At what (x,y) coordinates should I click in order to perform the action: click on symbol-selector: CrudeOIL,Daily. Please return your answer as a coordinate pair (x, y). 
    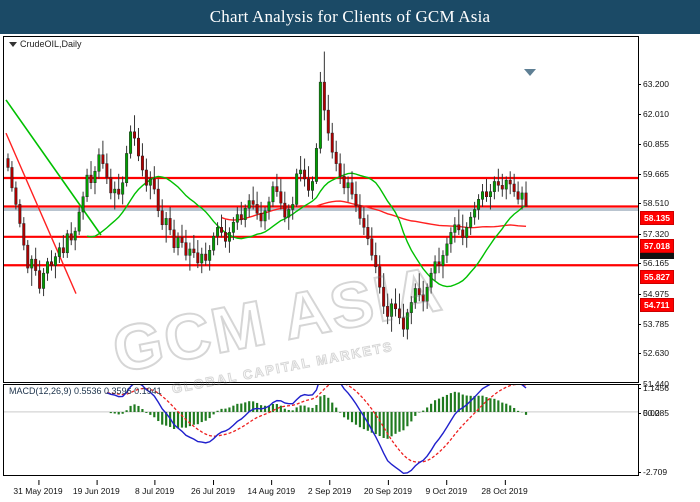
    Looking at the image, I should click on (45, 44).